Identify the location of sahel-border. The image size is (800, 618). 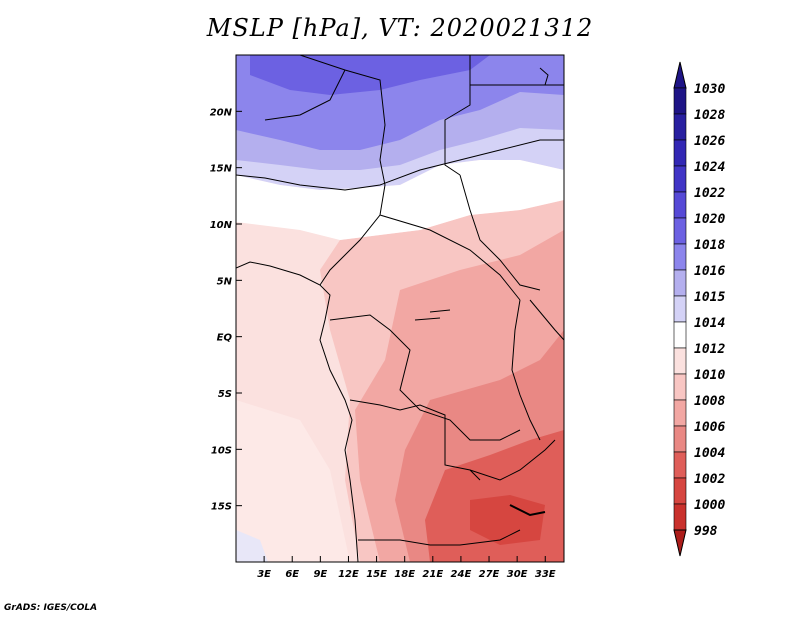
(400, 165).